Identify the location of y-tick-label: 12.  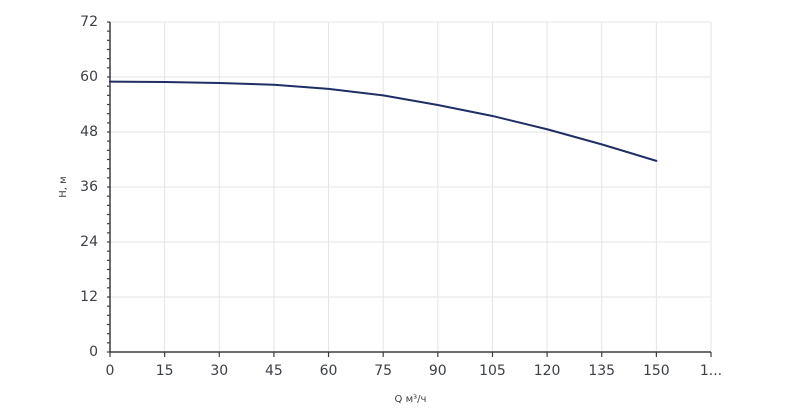
(89, 297).